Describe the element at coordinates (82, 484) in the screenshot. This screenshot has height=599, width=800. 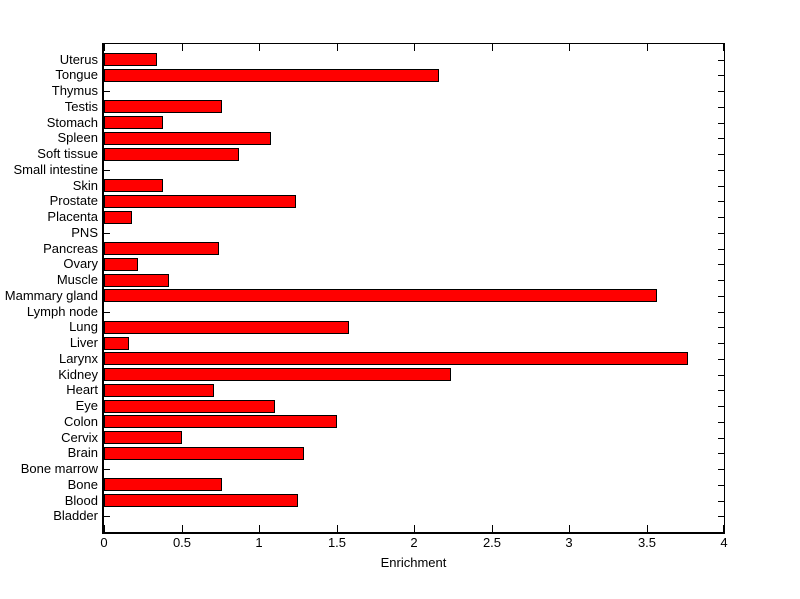
I see `y-tick-label-bone: Bone` at that location.